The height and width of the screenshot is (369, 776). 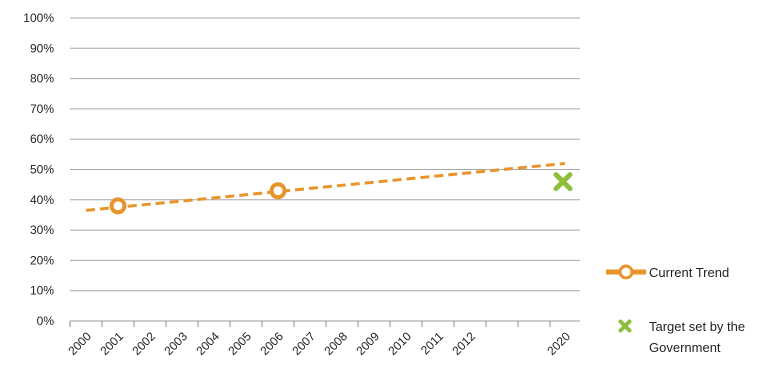 What do you see at coordinates (42, 200) in the screenshot?
I see `y-tick-label: 40%` at bounding box center [42, 200].